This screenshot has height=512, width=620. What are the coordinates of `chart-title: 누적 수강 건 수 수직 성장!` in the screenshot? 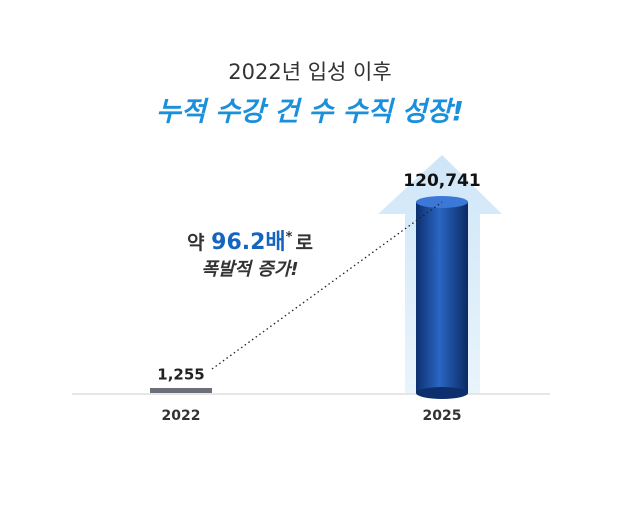 It's located at (310, 112).